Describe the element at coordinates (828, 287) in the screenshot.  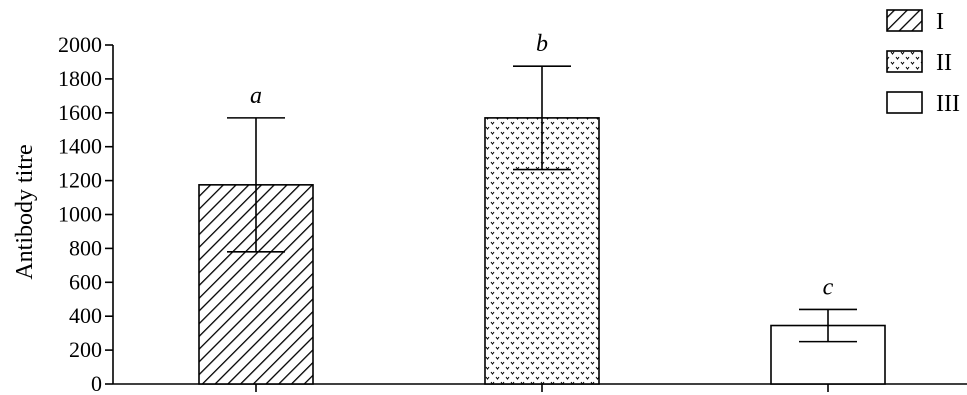
I see `significance-label: c` at that location.